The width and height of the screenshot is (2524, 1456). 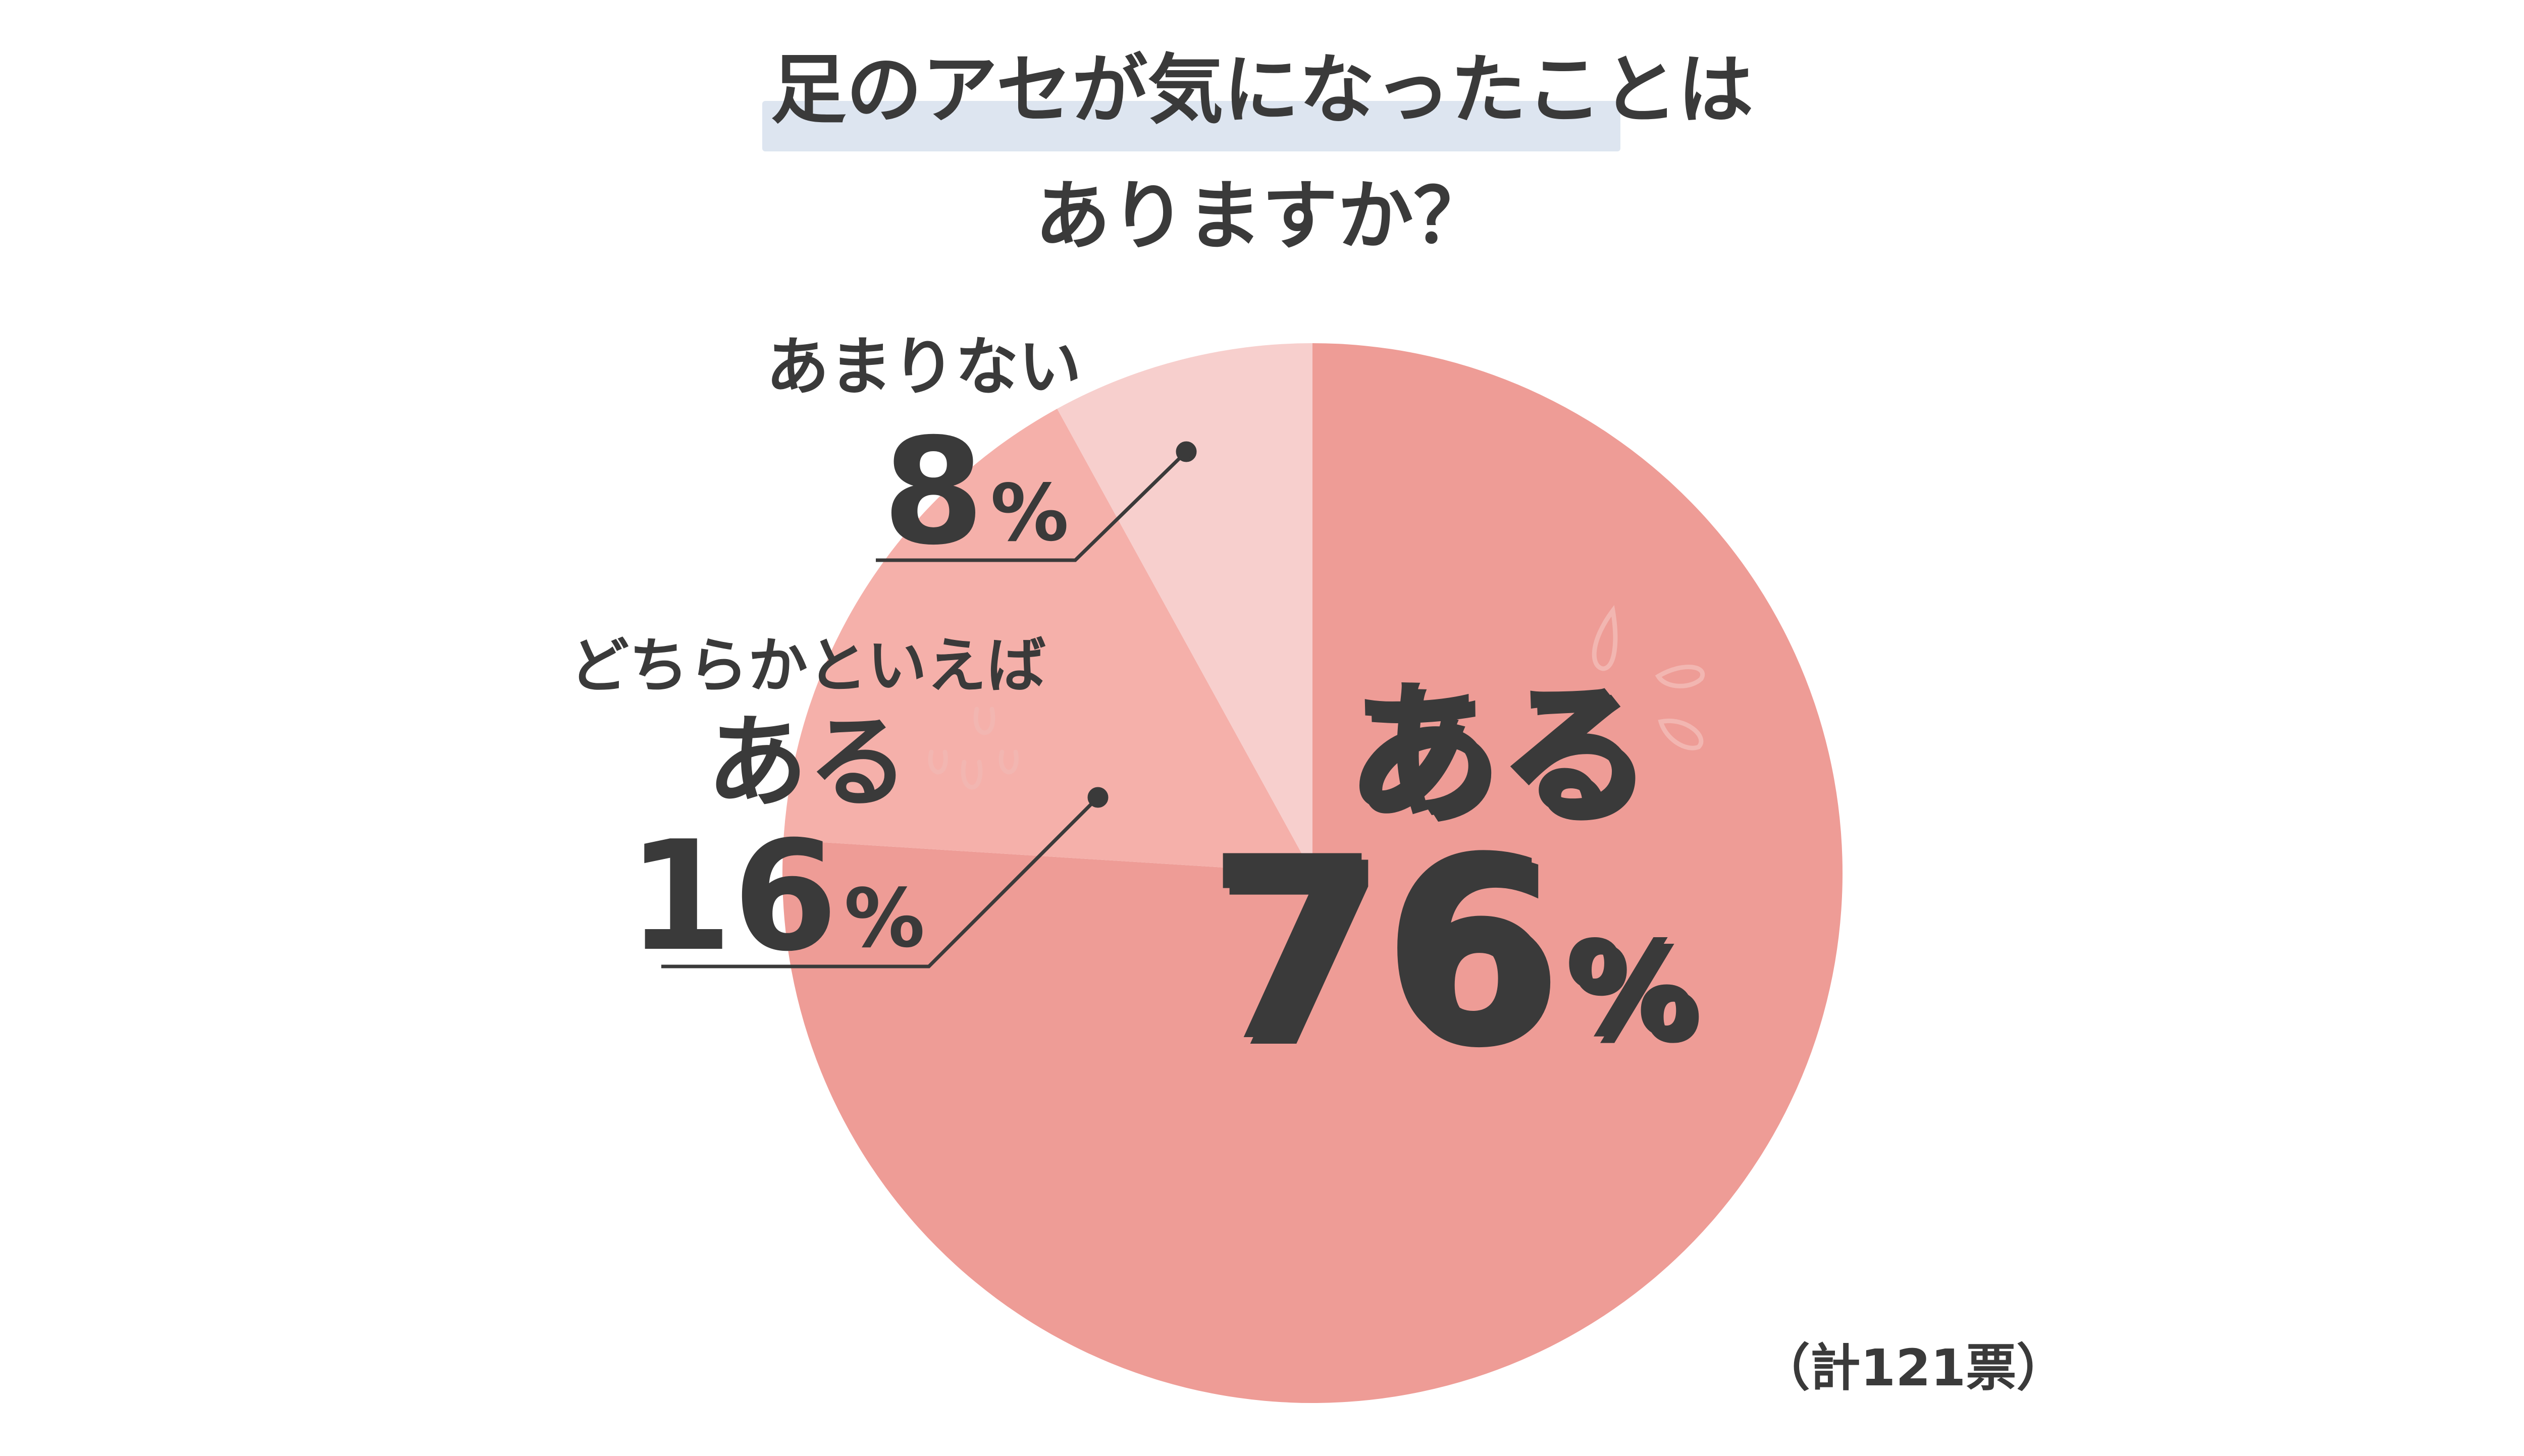 I want to click on label-aru-value: 76, so click(x=1382, y=950).